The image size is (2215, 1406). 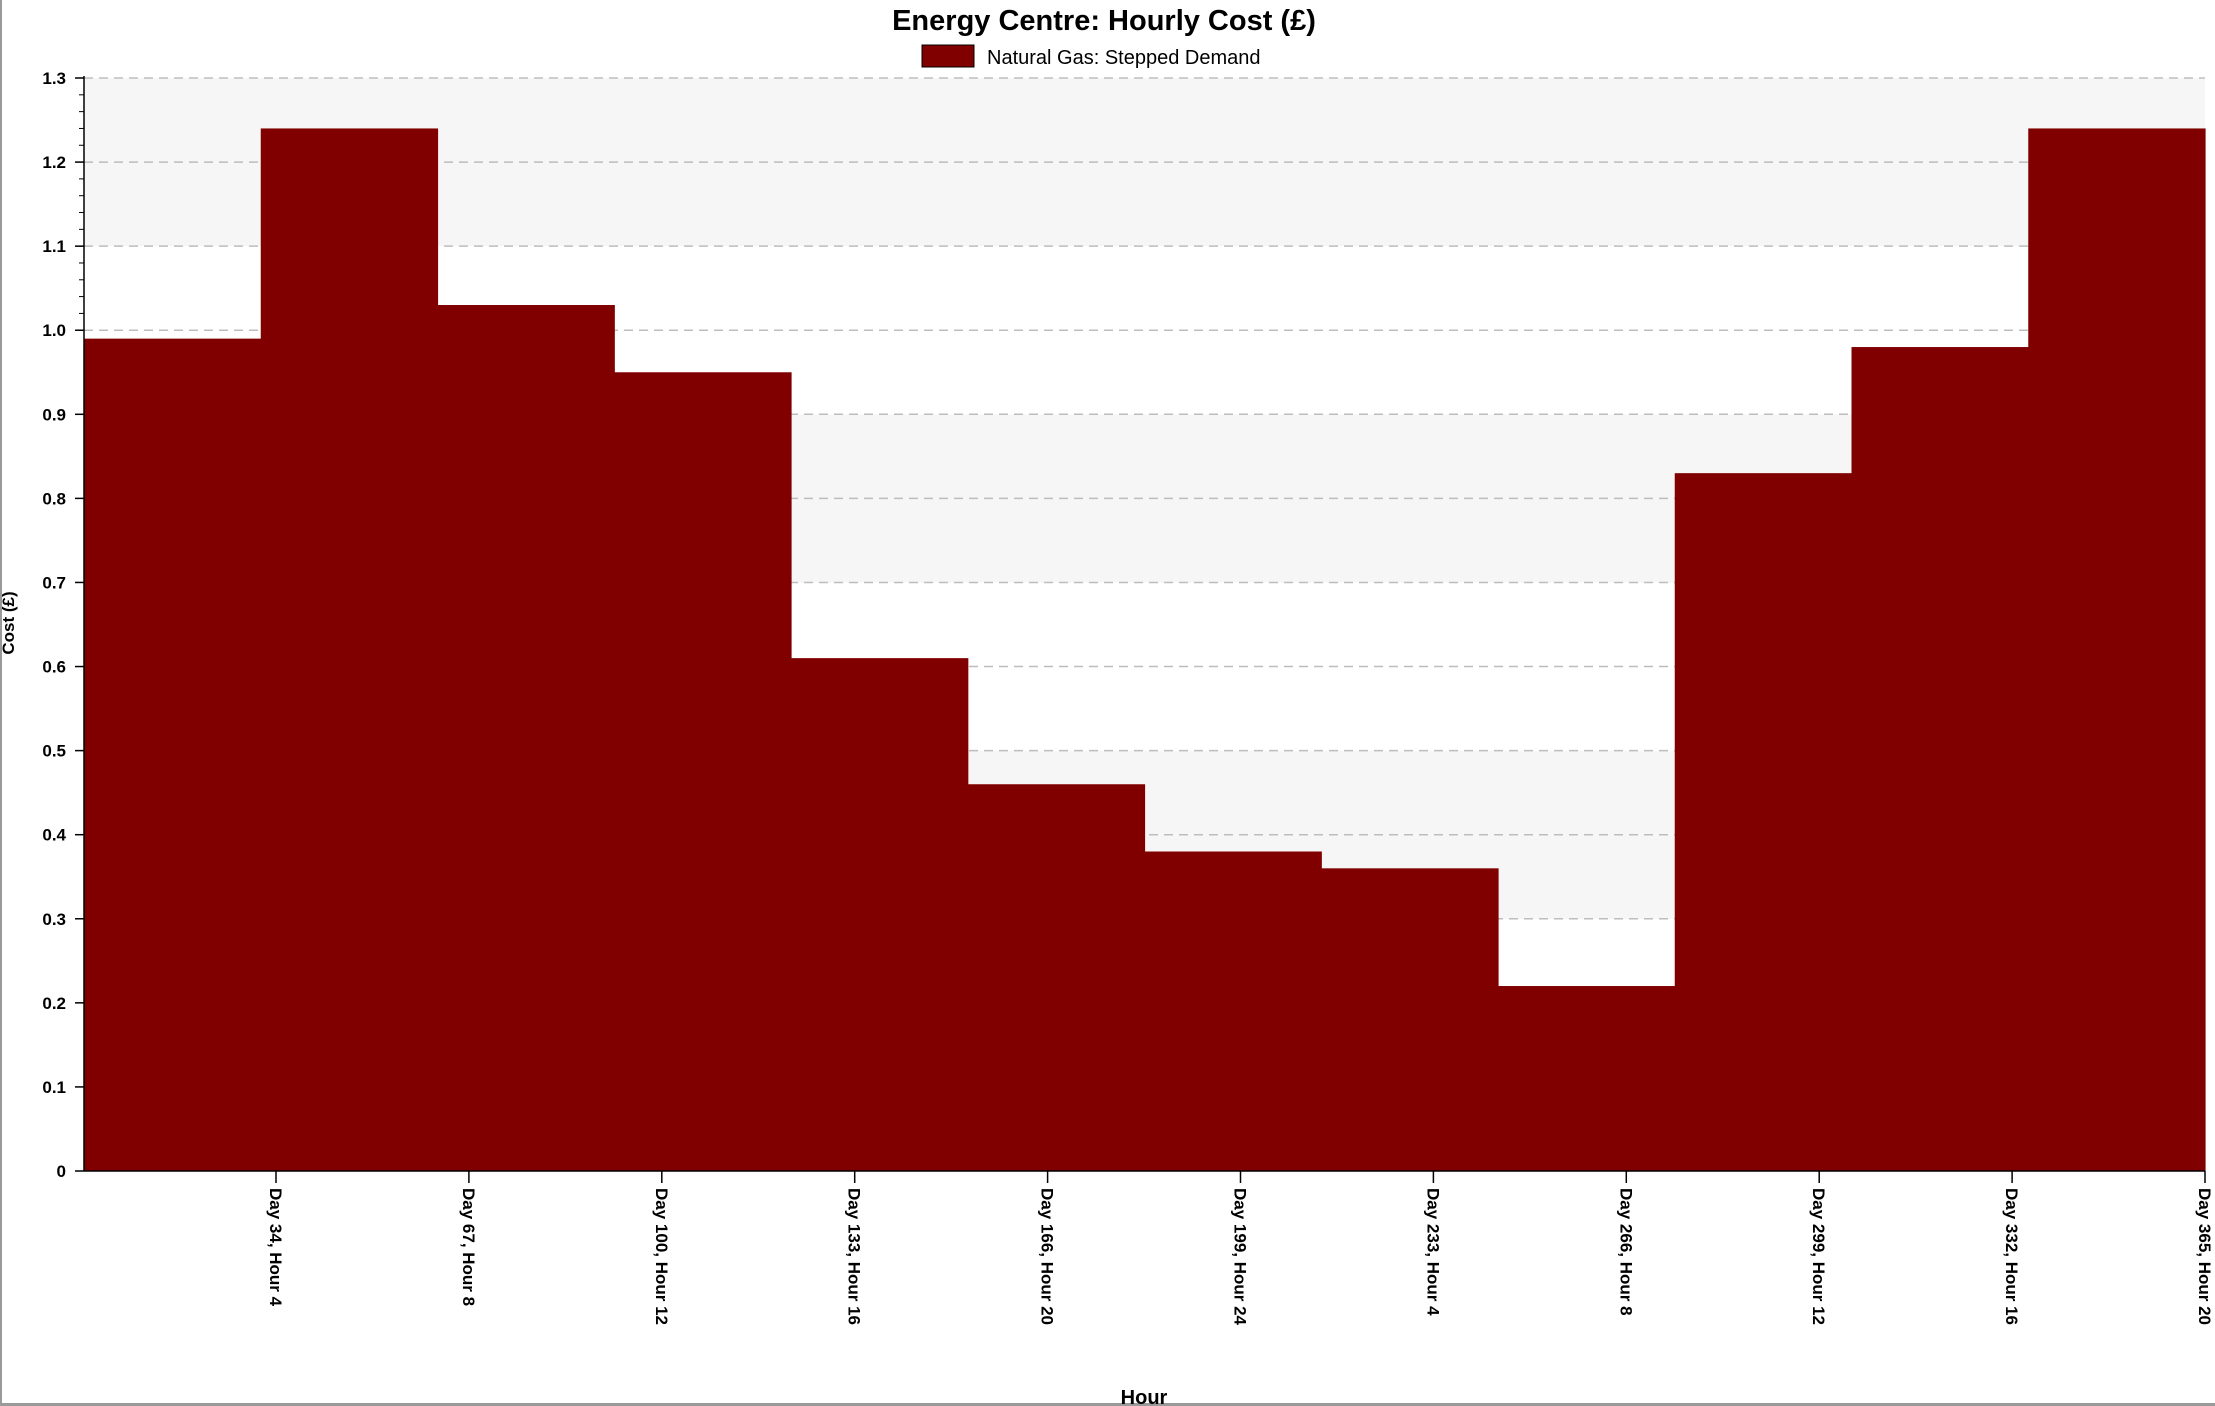 What do you see at coordinates (1104, 21) in the screenshot?
I see `chart-title: Energy Centre: Hourly Cost (£)` at bounding box center [1104, 21].